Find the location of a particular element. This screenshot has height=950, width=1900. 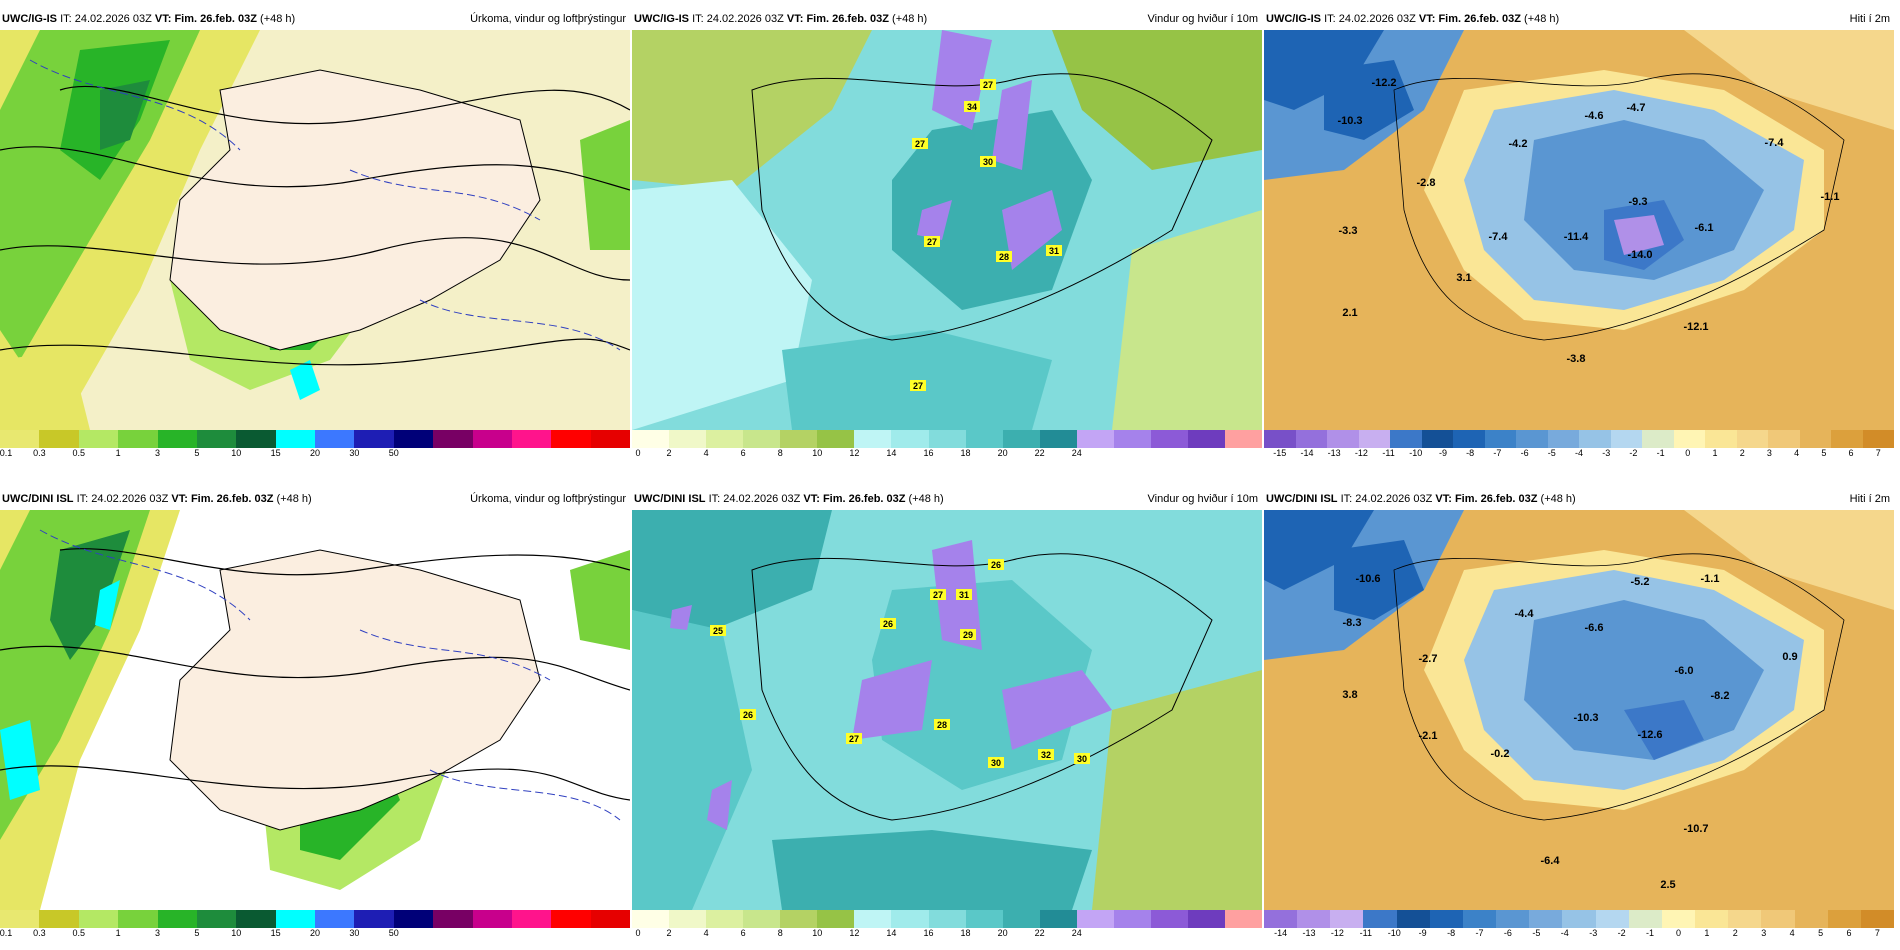

temperature-label: -4.2 is located at coordinates (1518, 144).